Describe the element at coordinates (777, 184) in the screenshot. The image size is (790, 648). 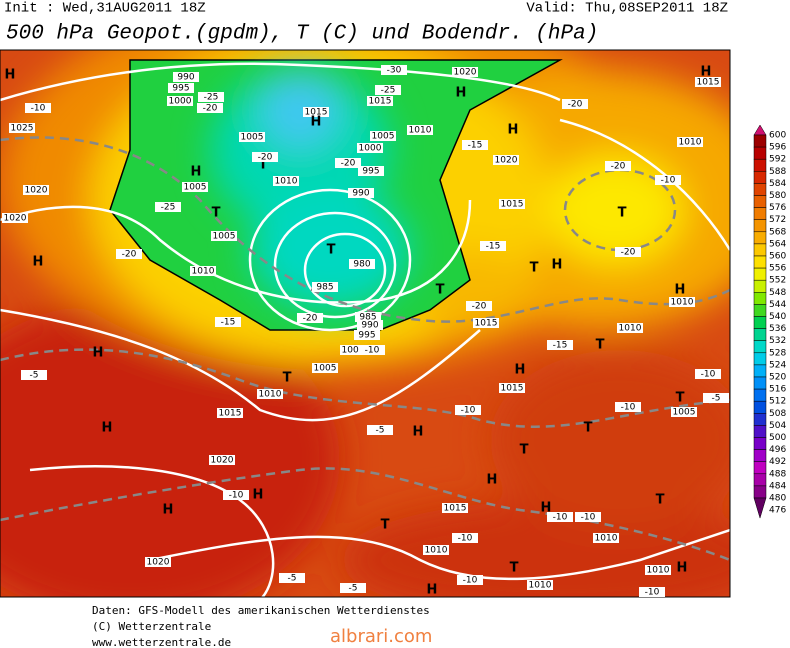
I see `colorbar-label: 584` at that location.